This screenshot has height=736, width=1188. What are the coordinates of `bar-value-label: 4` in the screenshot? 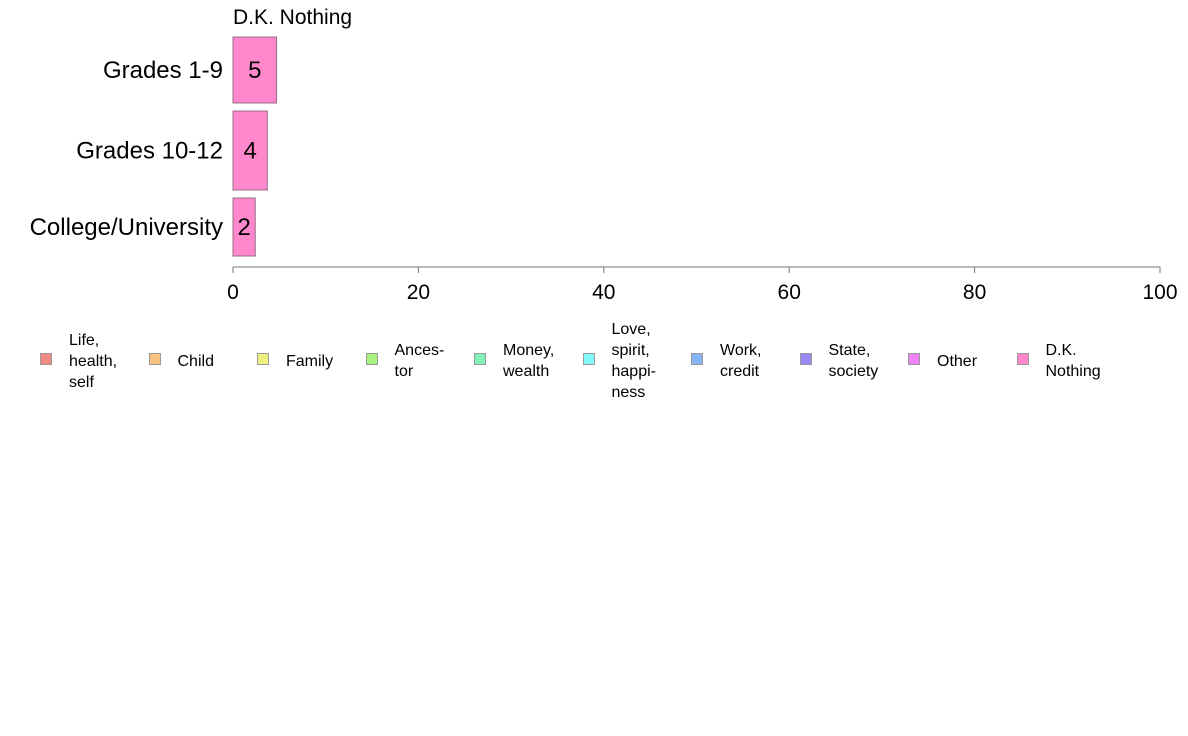 It's located at (249, 151).